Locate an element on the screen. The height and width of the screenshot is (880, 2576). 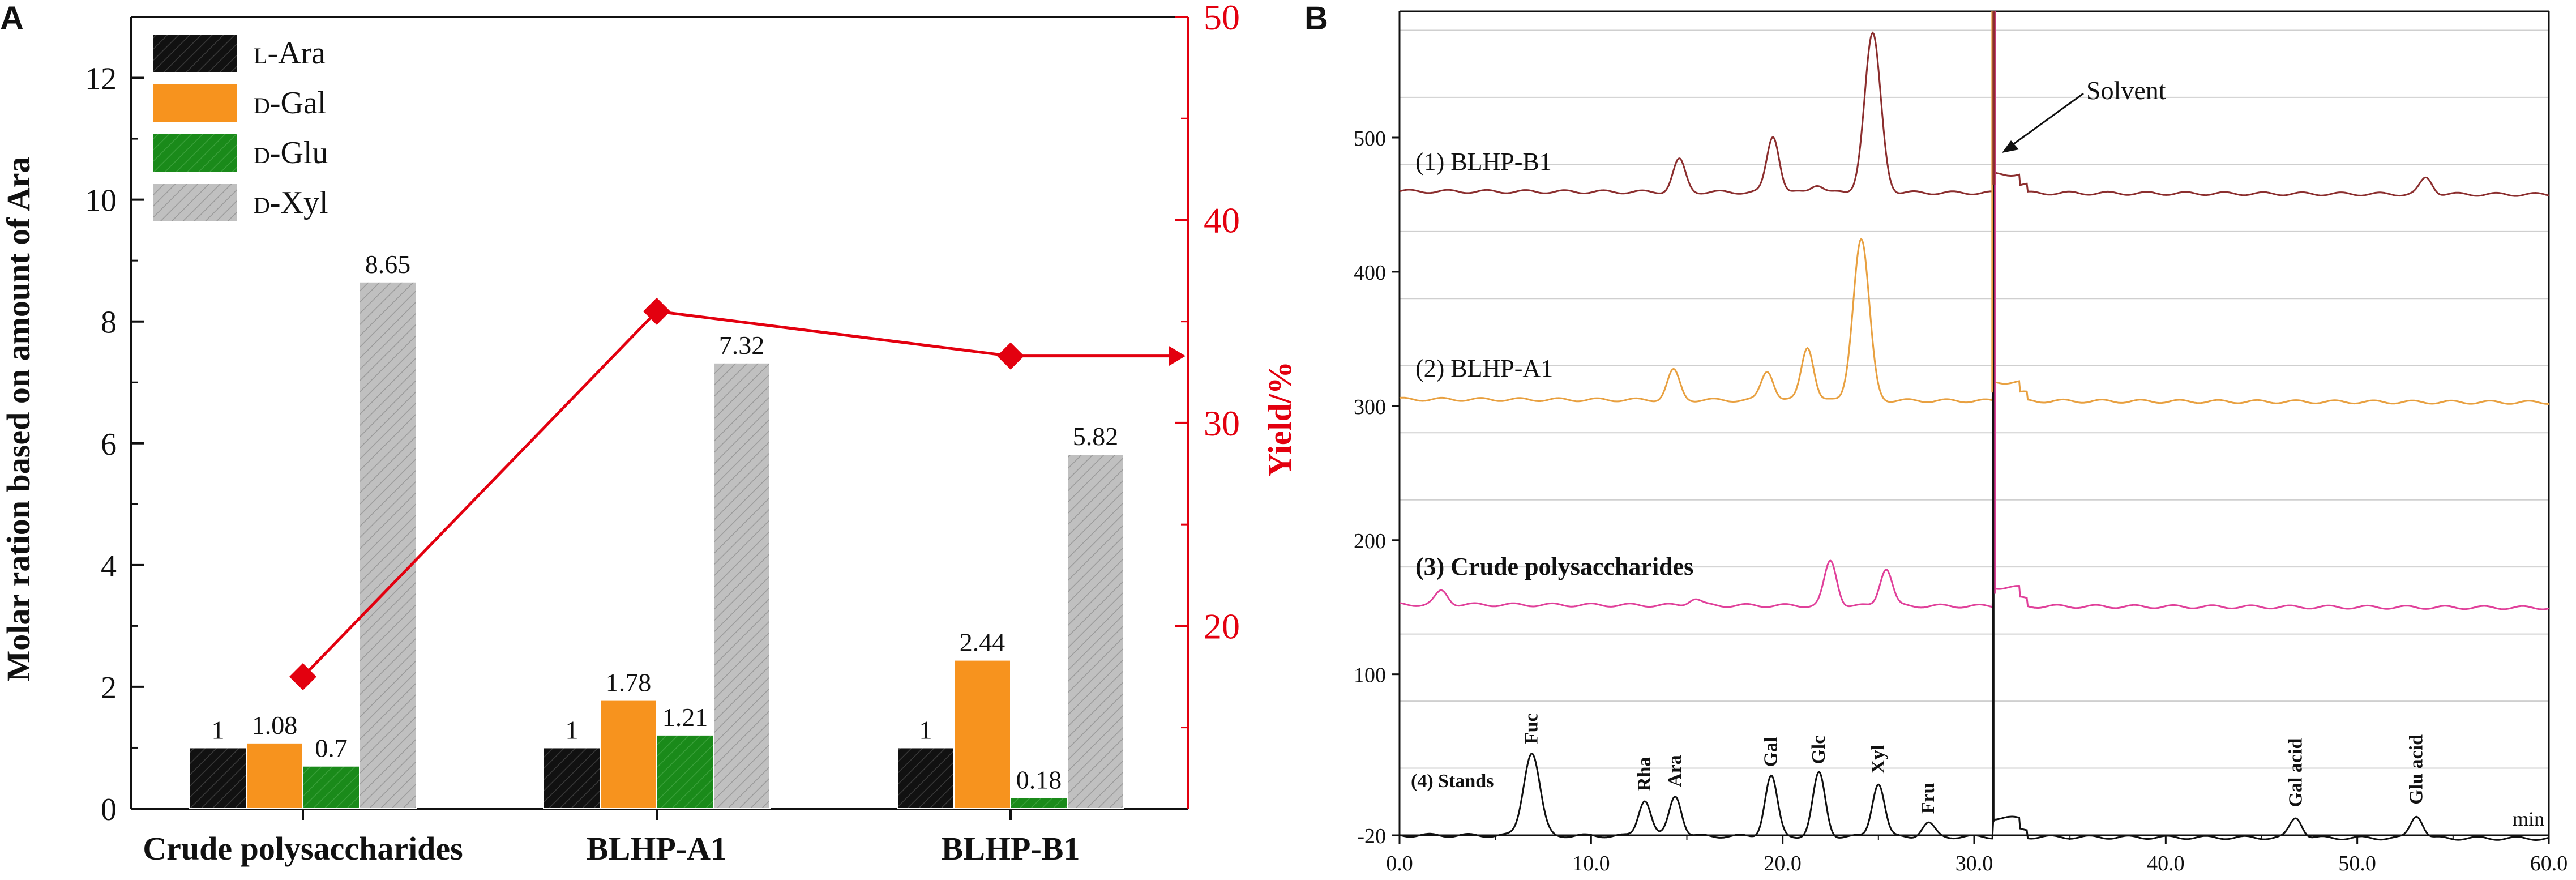
legend-label: D-Glu is located at coordinates (291, 153).